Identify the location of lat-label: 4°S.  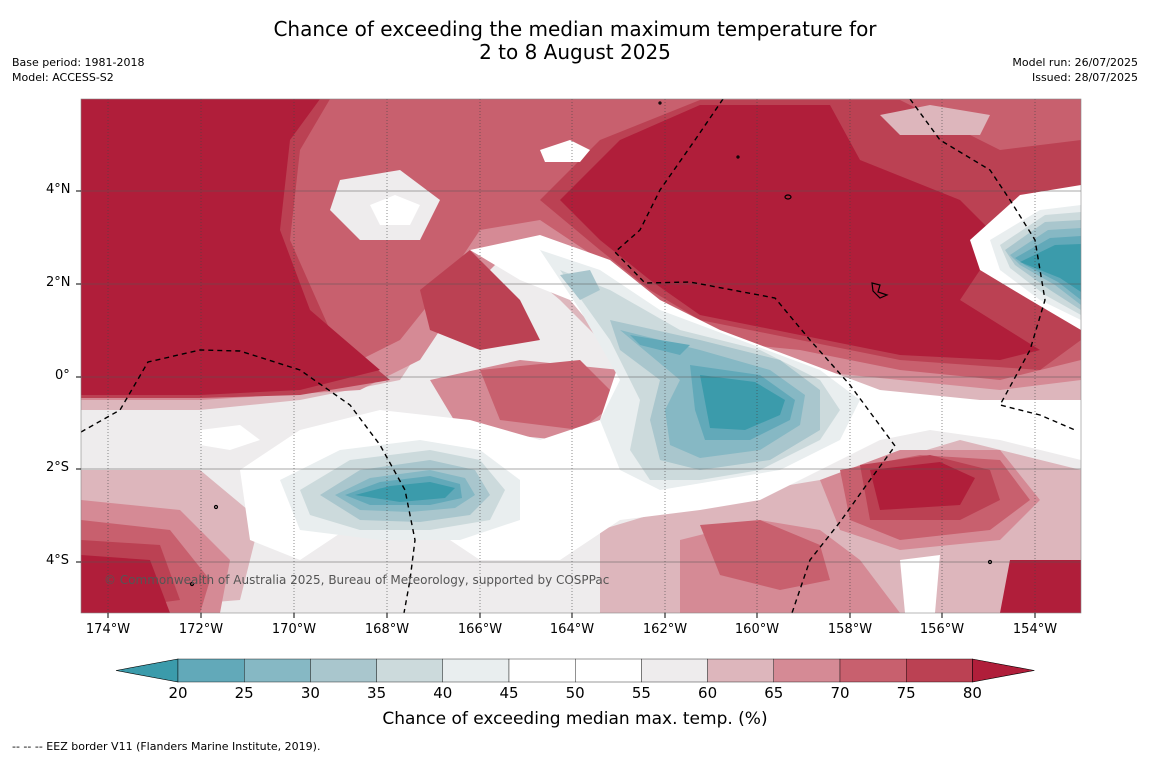
(58, 560).